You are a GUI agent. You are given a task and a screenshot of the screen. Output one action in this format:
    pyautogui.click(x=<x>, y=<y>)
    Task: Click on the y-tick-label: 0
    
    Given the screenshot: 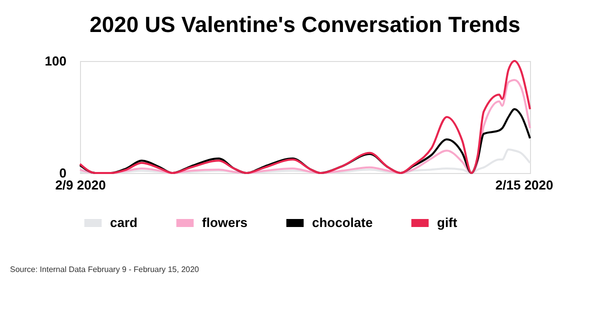 What is the action you would take?
    pyautogui.click(x=62, y=173)
    